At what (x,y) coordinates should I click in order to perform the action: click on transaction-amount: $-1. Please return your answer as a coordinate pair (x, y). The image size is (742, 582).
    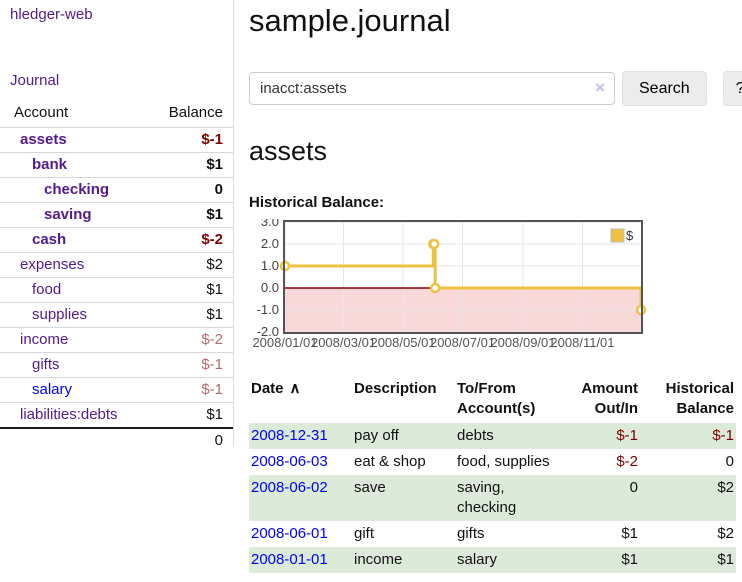
    Looking at the image, I should click on (627, 435).